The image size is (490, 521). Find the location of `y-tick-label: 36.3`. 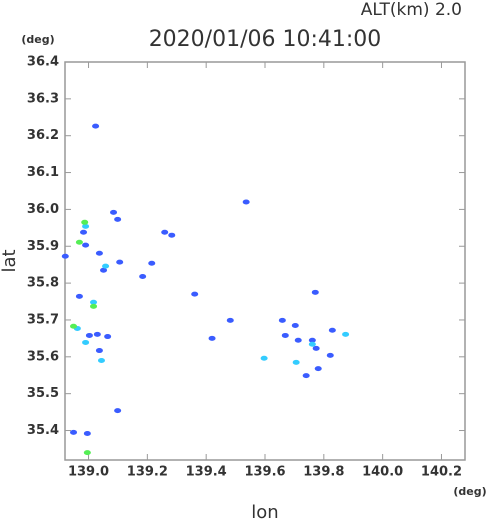

y-tick-label: 36.3 is located at coordinates (43, 98).